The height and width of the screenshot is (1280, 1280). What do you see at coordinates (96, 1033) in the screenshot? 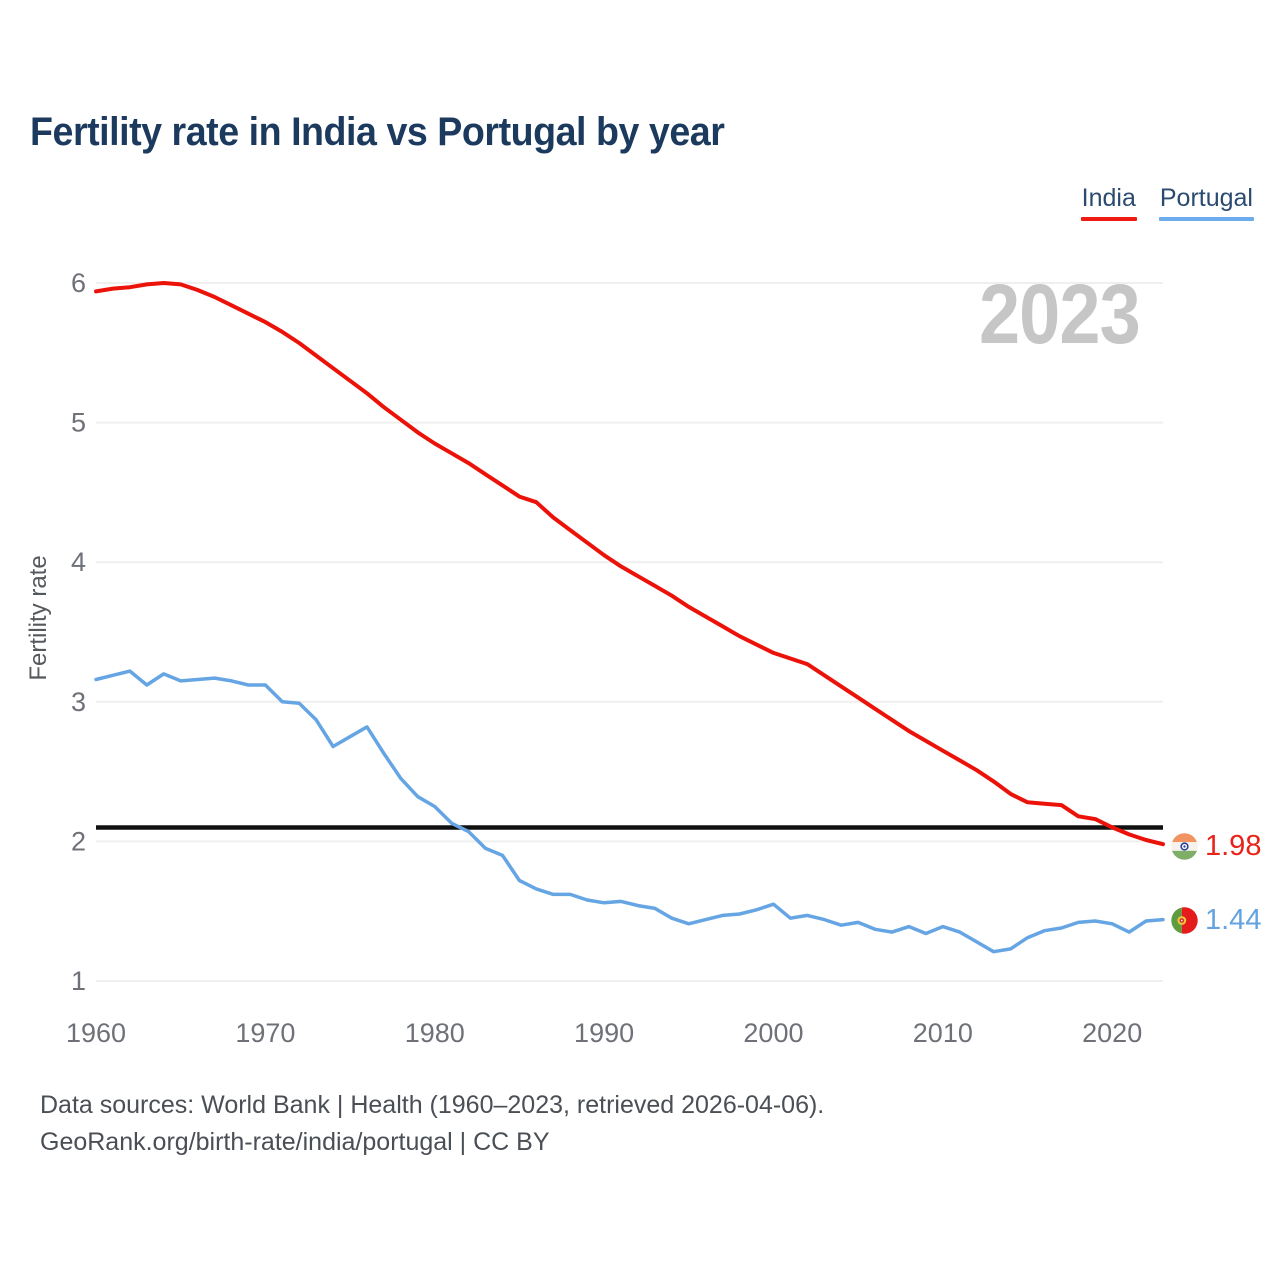
I see `x-tick-label-1960: 1960` at bounding box center [96, 1033].